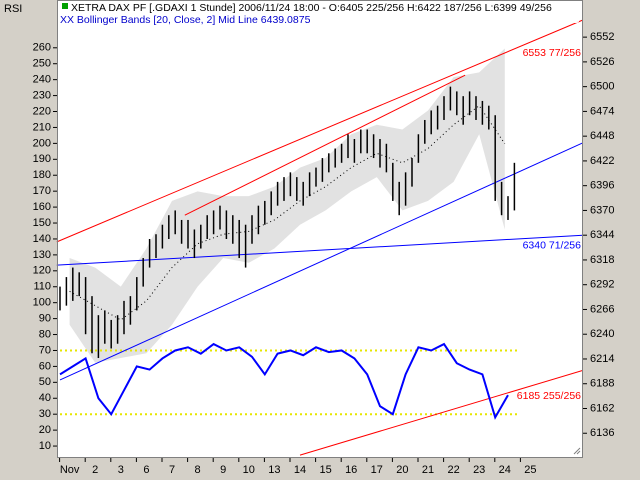  I want to click on x-tick-label: 16, so click(351, 470).